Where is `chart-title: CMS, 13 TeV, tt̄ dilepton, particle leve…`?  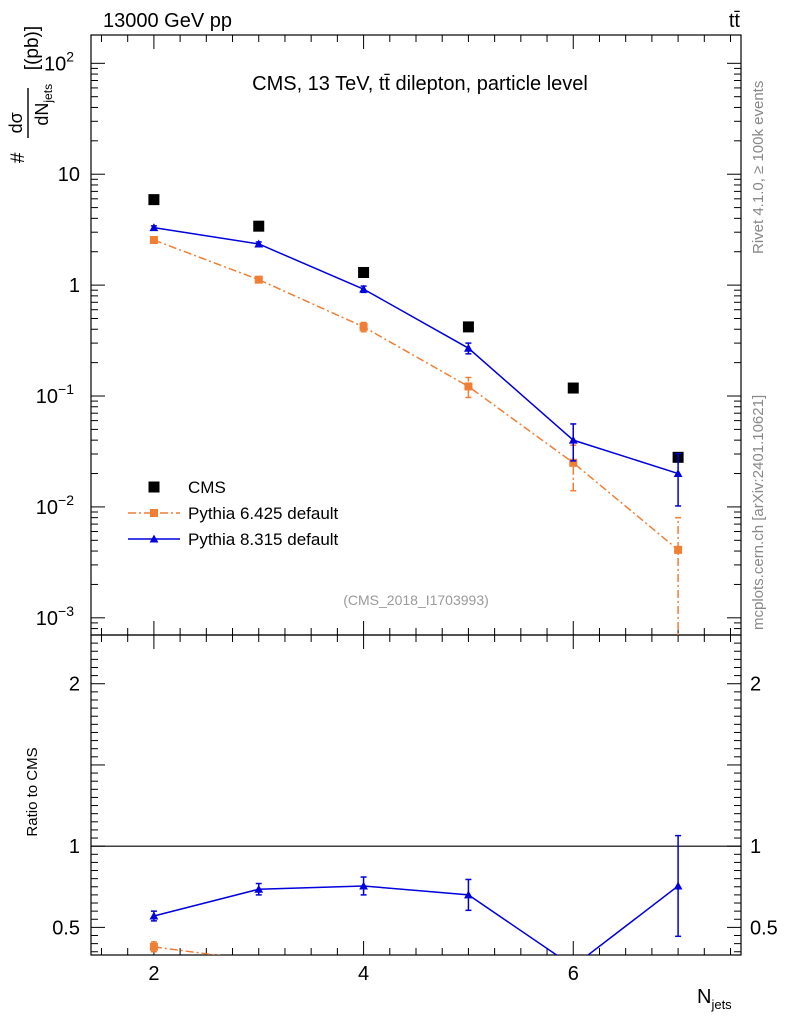
chart-title: CMS, 13 TeV, tt̄ dilepton, particle leve… is located at coordinates (420, 84).